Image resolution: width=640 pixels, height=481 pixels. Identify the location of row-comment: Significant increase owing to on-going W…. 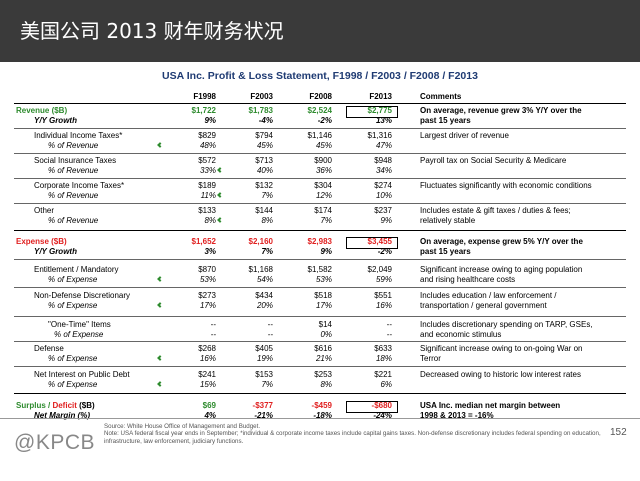
(501, 348).